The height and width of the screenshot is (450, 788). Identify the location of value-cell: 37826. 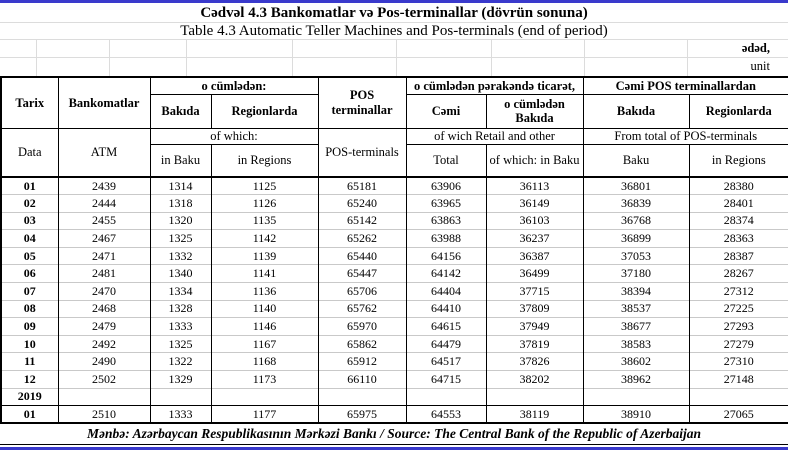
(534, 361).